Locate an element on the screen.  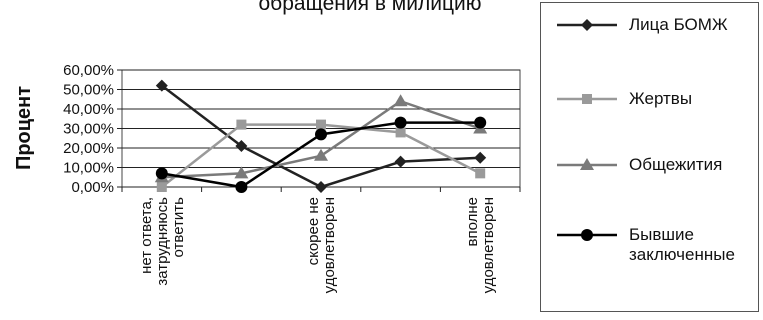
y-axis-label: Процент is located at coordinates (24, 128).